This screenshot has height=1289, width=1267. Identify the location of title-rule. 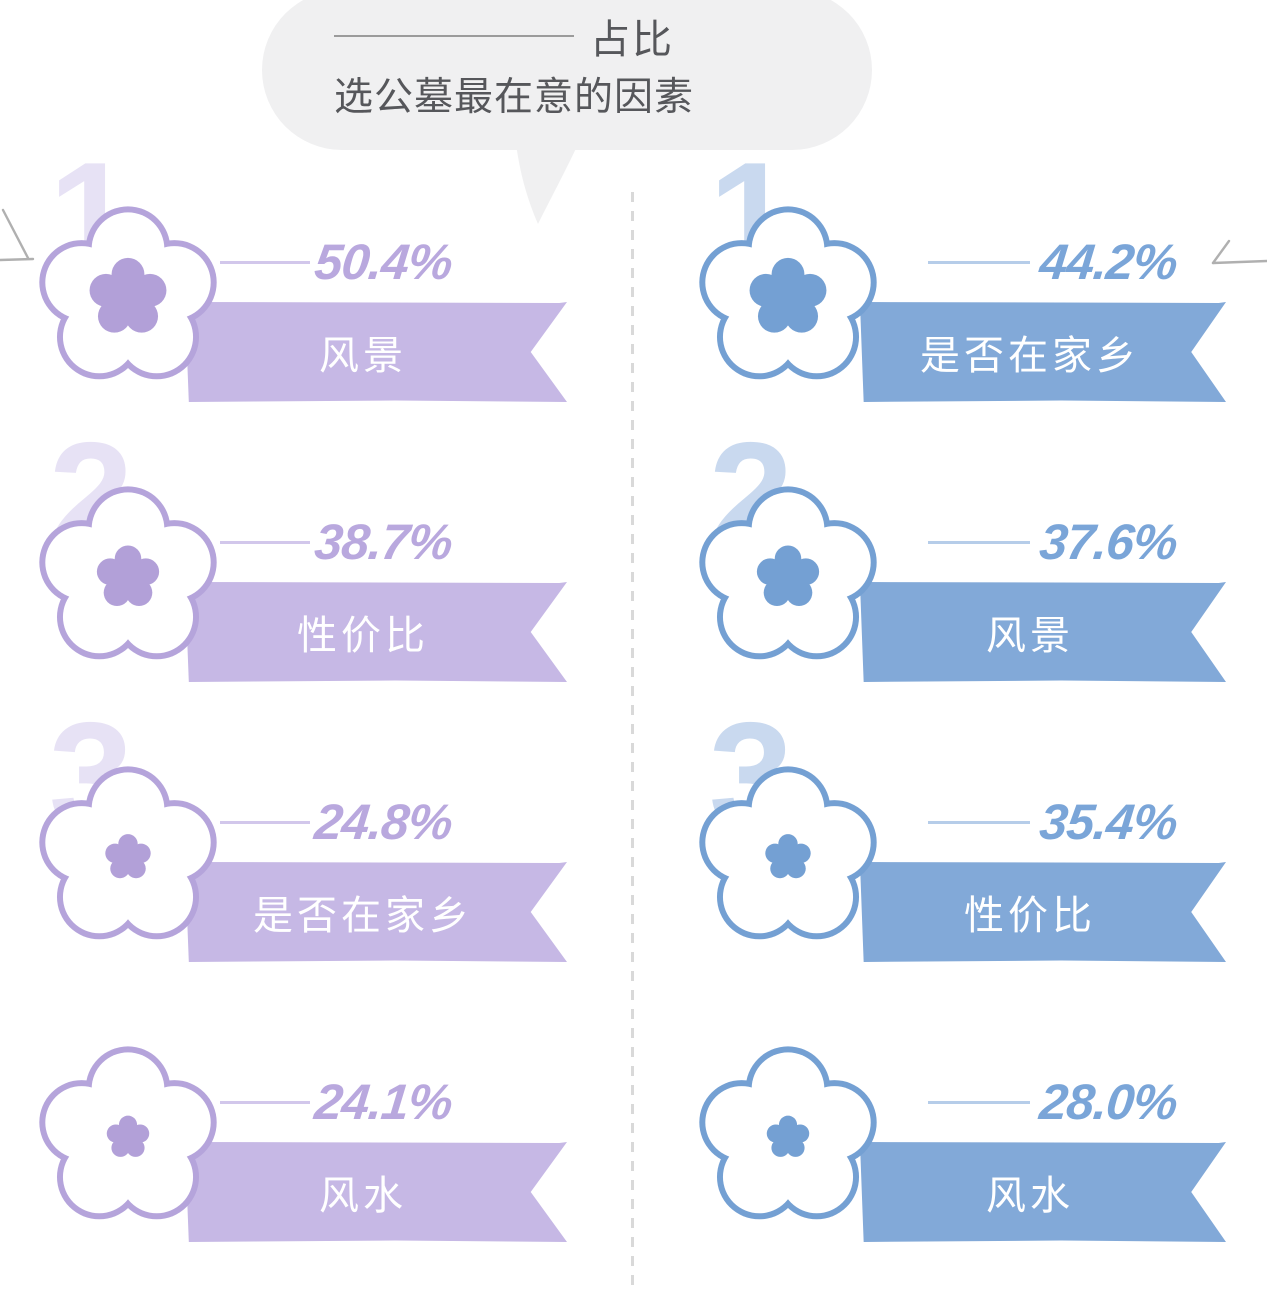
(454, 36).